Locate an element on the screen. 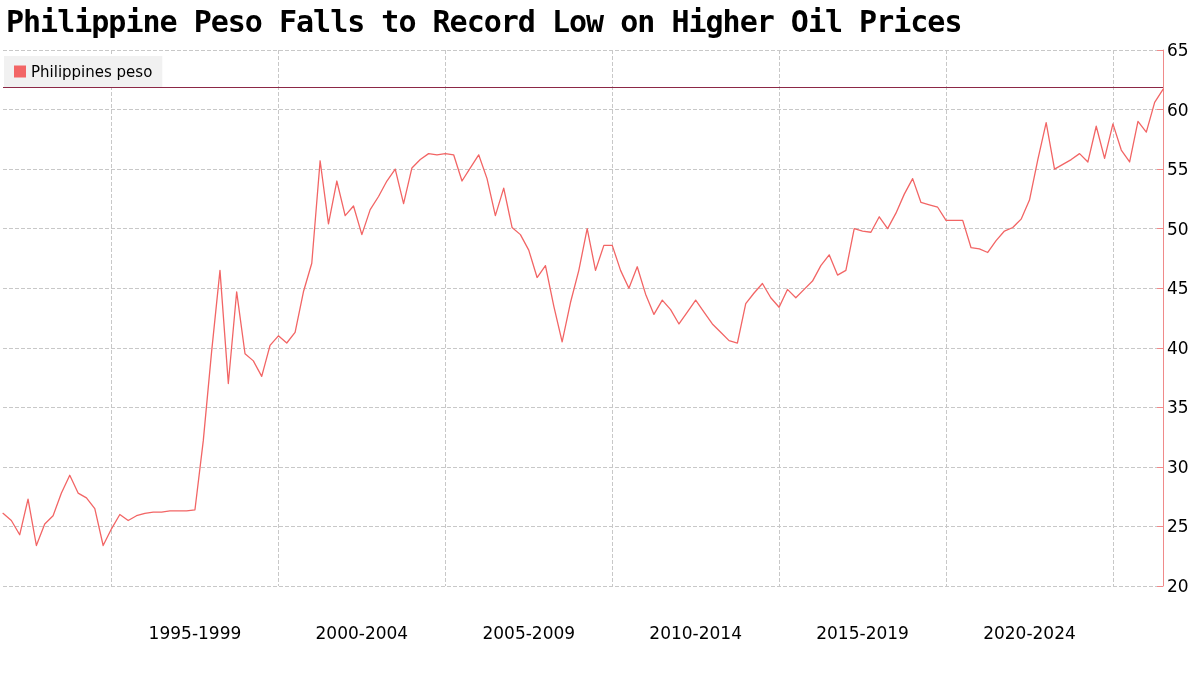 The image size is (1200, 675). x-tick-label: 2020-2024 is located at coordinates (1029, 632).